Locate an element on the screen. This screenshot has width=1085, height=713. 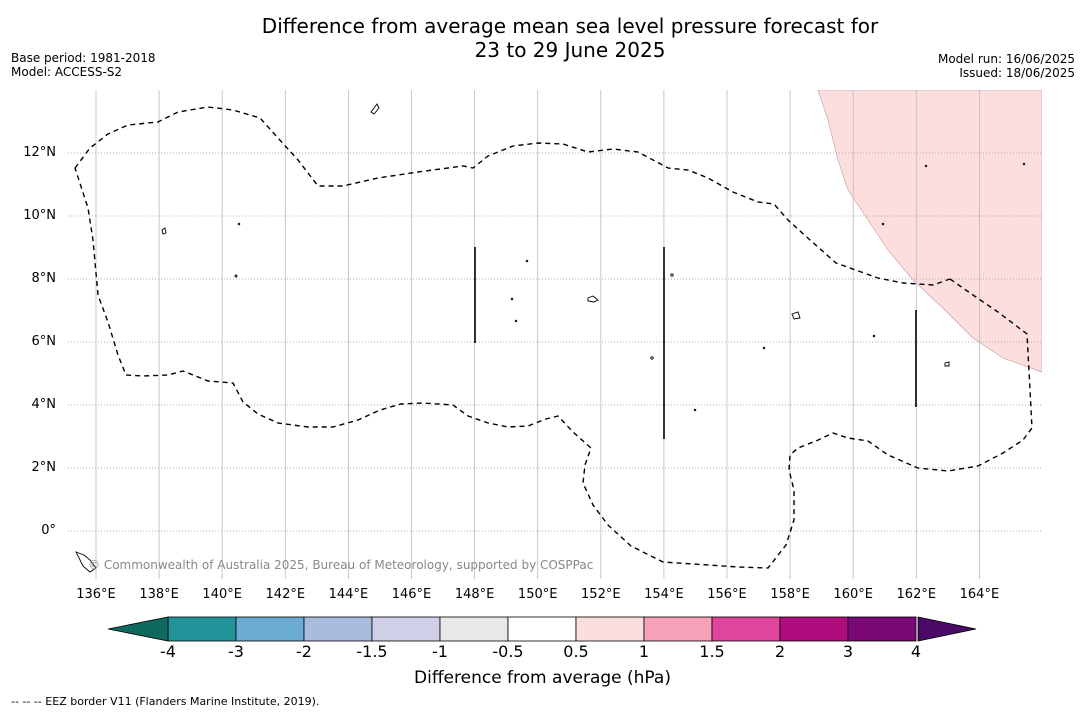
colorbar-title: Difference from average (hPa) is located at coordinates (542, 678).